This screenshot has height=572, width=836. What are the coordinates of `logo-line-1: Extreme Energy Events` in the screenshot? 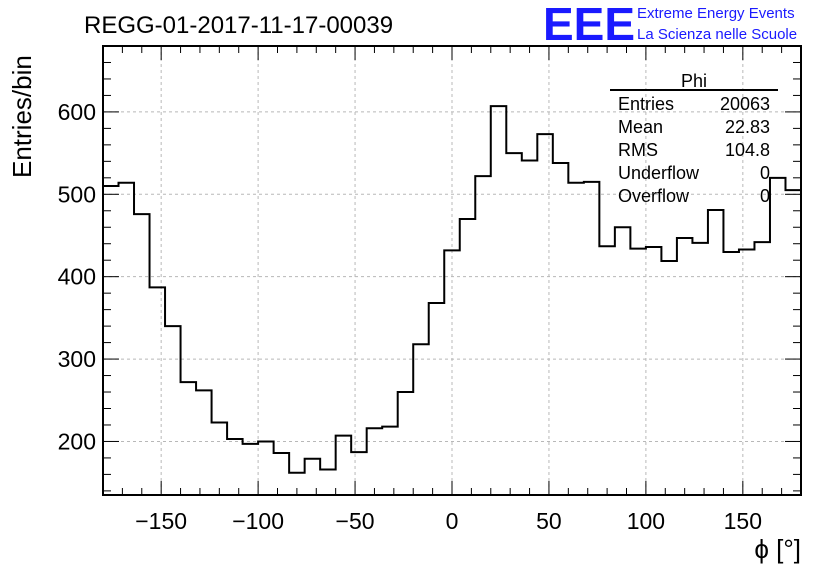 It's located at (716, 13).